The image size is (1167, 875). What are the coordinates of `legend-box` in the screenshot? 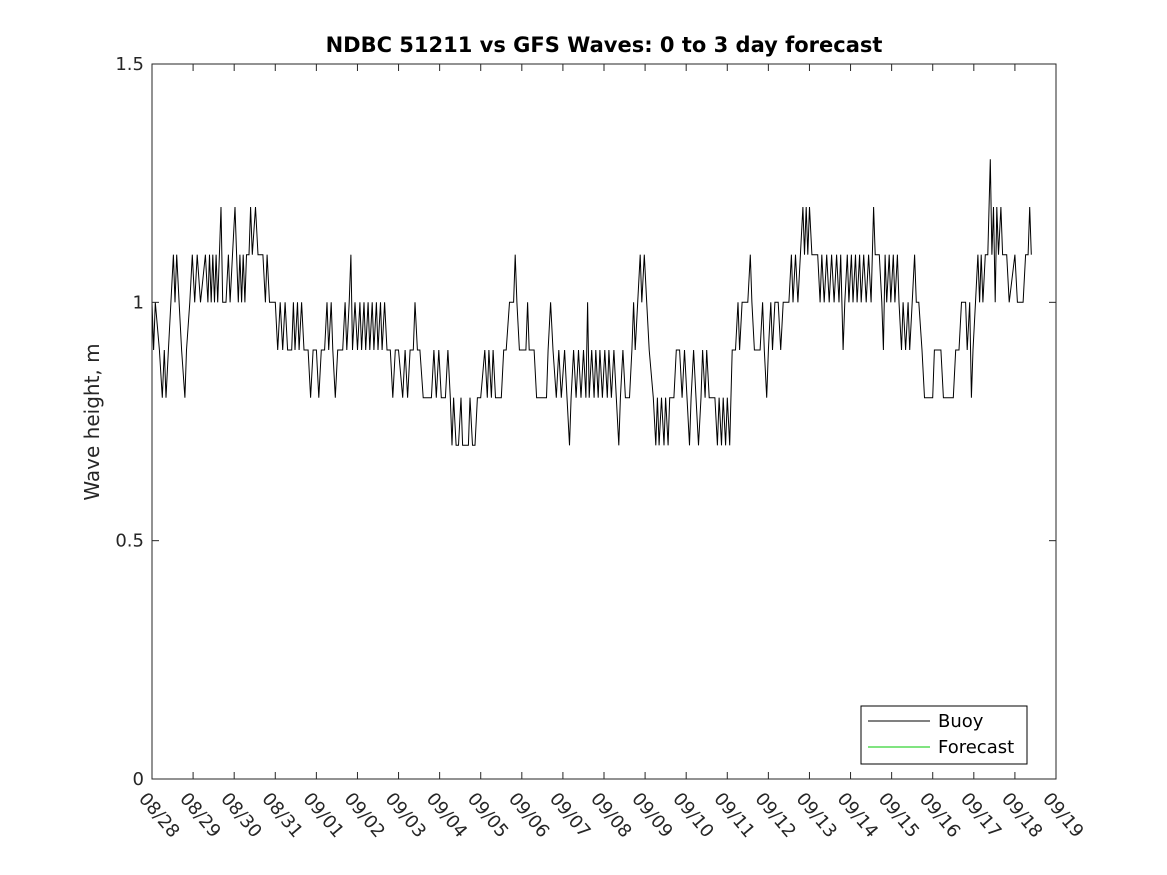 It's located at (944, 735).